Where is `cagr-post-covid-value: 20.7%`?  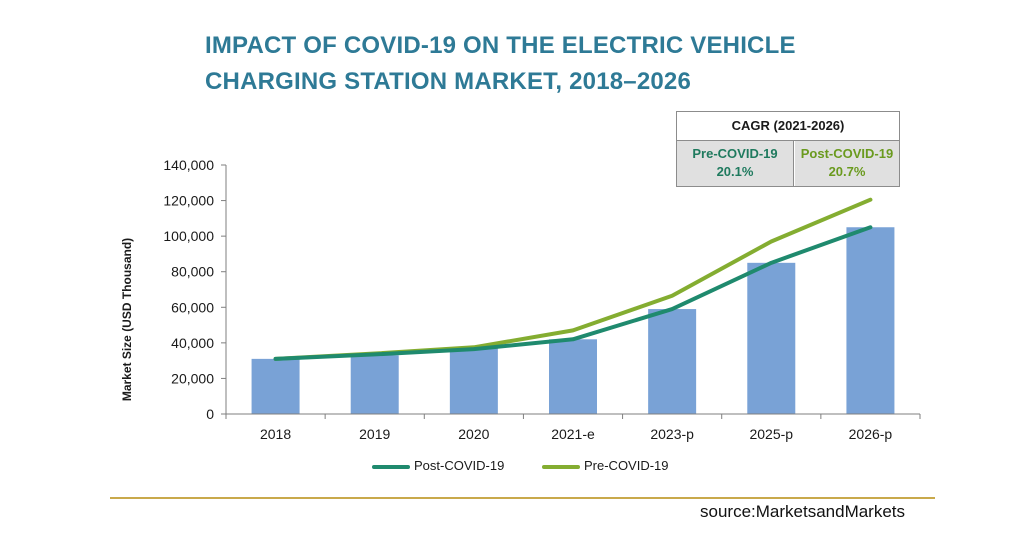
cagr-post-covid-value: 20.7% is located at coordinates (847, 171).